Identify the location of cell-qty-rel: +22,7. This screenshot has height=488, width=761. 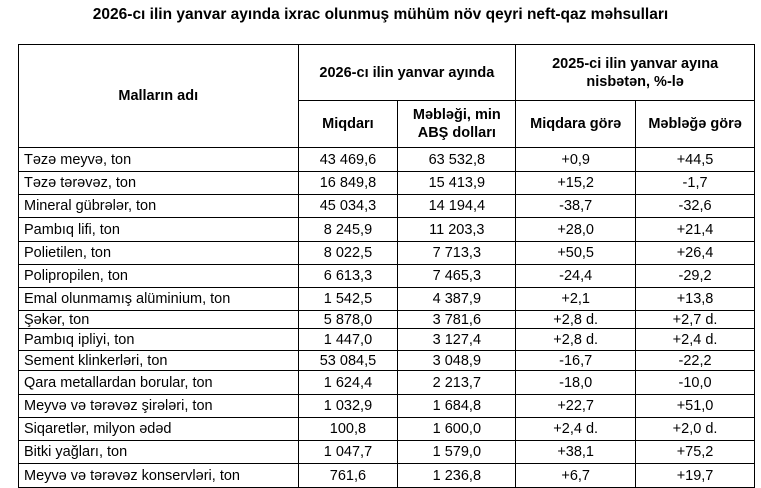
(576, 406).